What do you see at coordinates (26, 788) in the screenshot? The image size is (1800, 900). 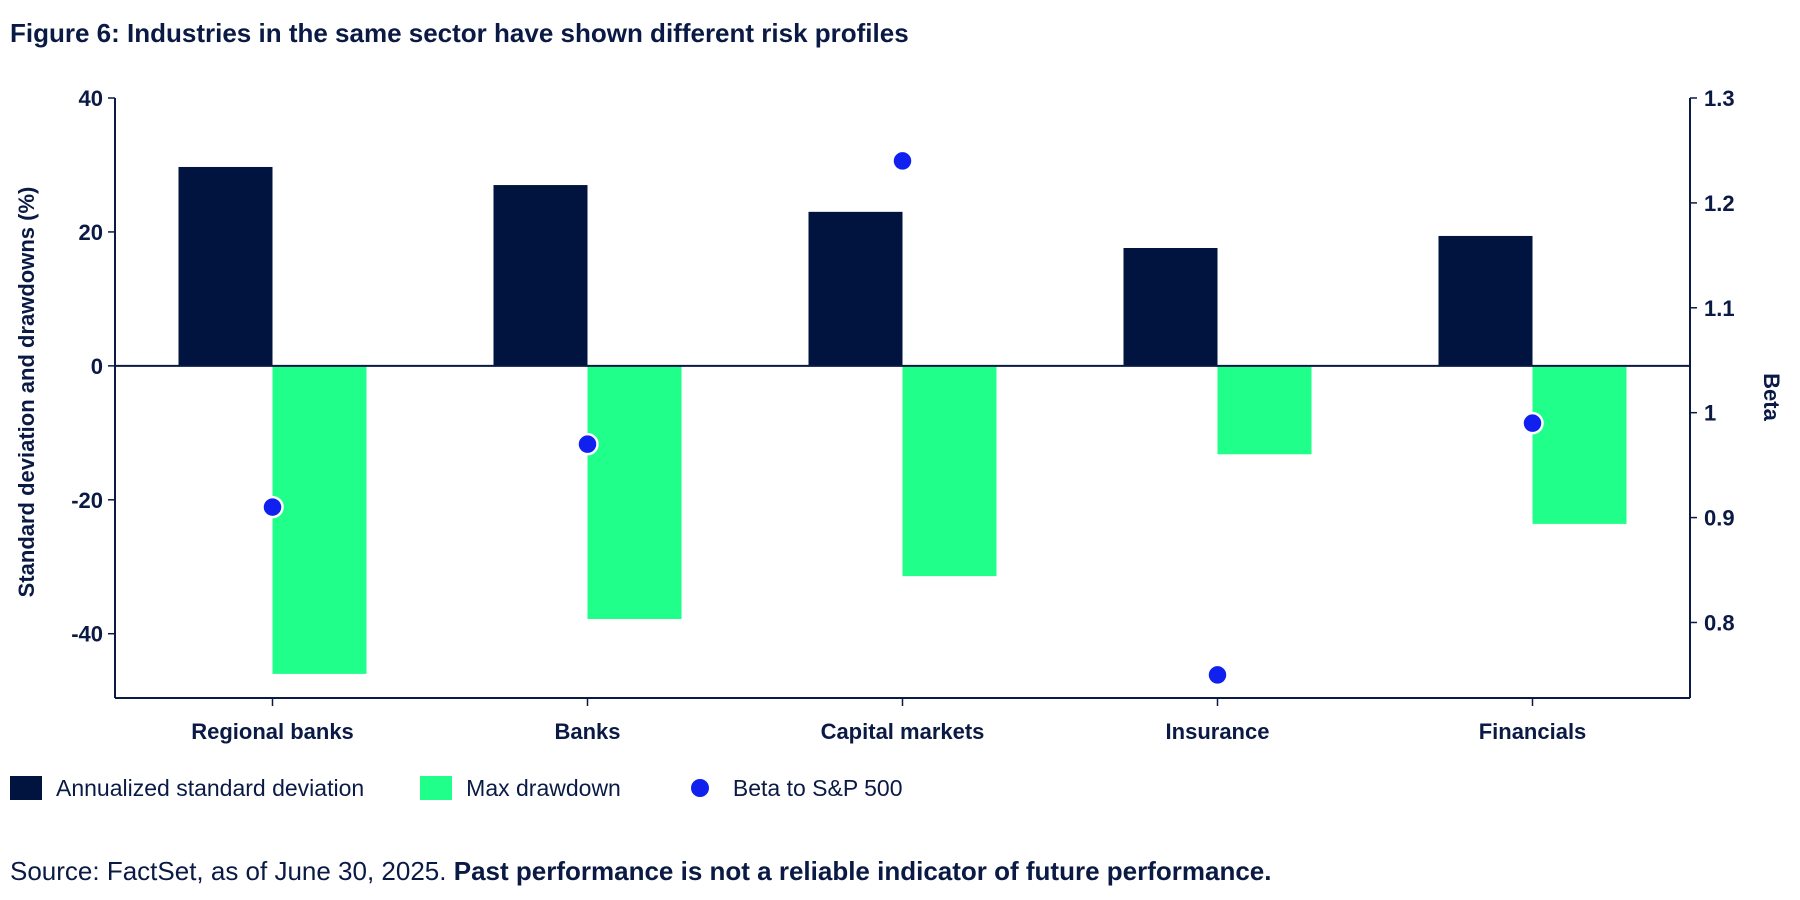 I see `legend-swatch-std-dev` at bounding box center [26, 788].